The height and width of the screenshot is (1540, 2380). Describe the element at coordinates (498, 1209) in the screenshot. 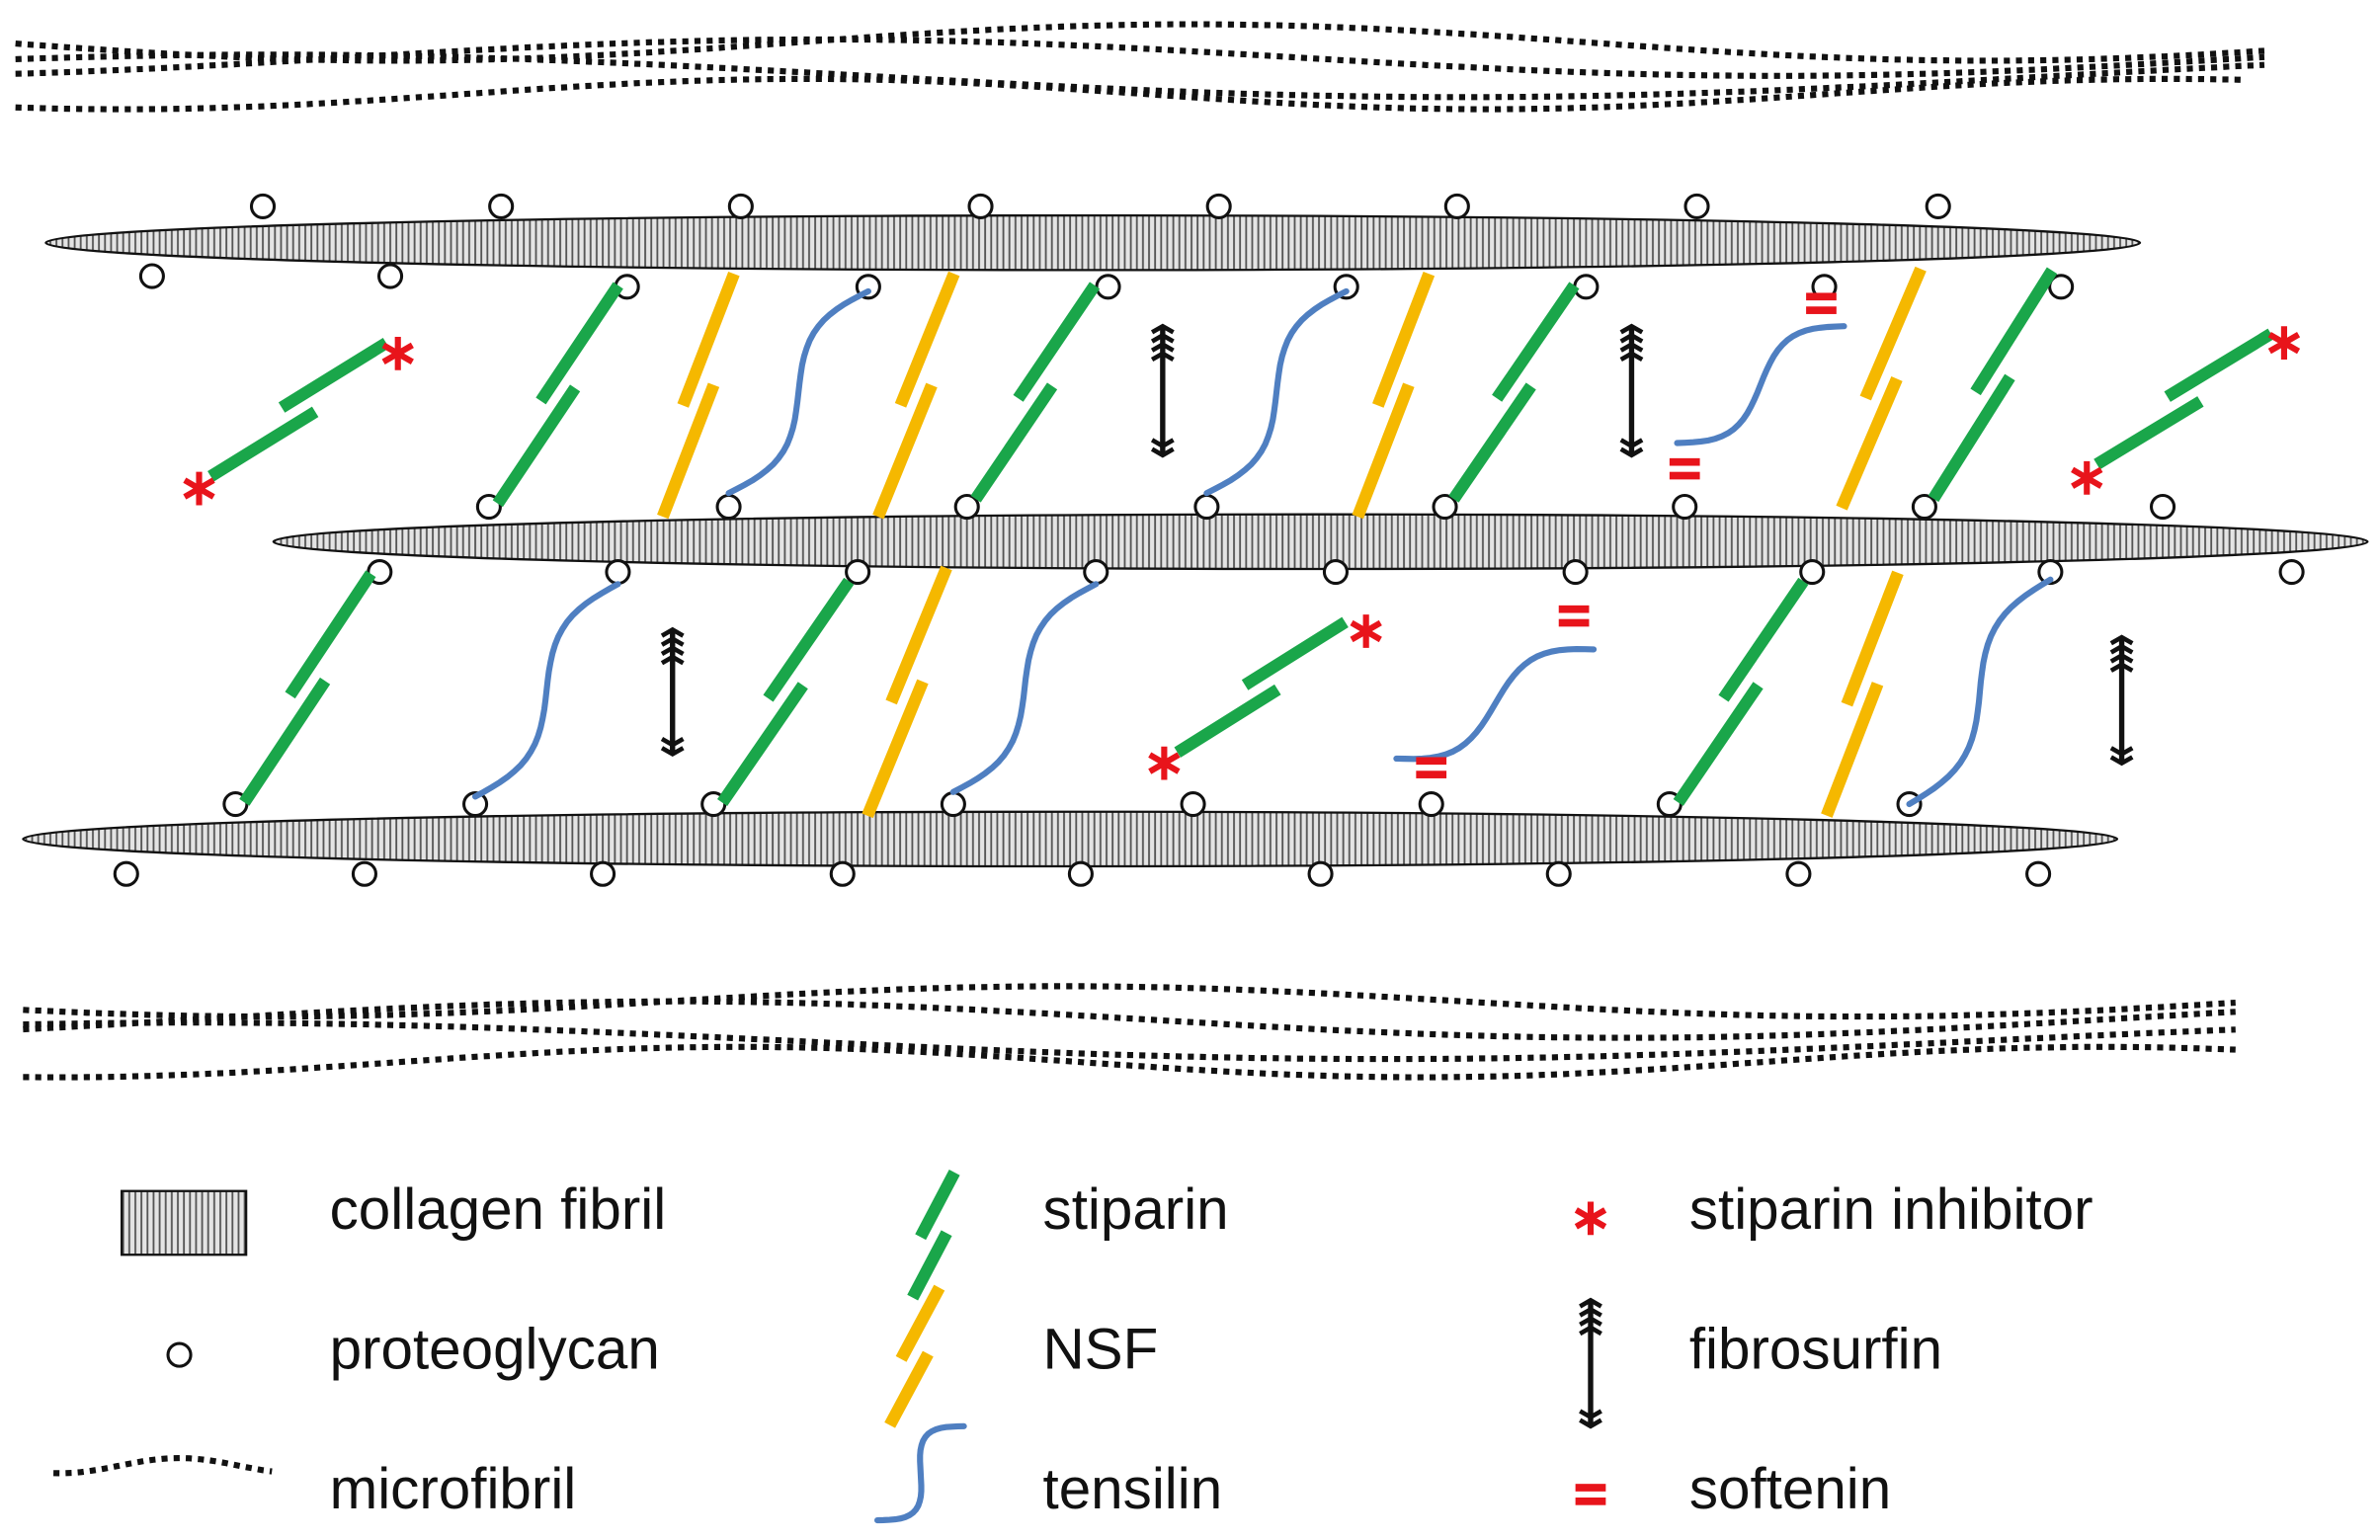

I see `legend-label: collagen fibril` at that location.